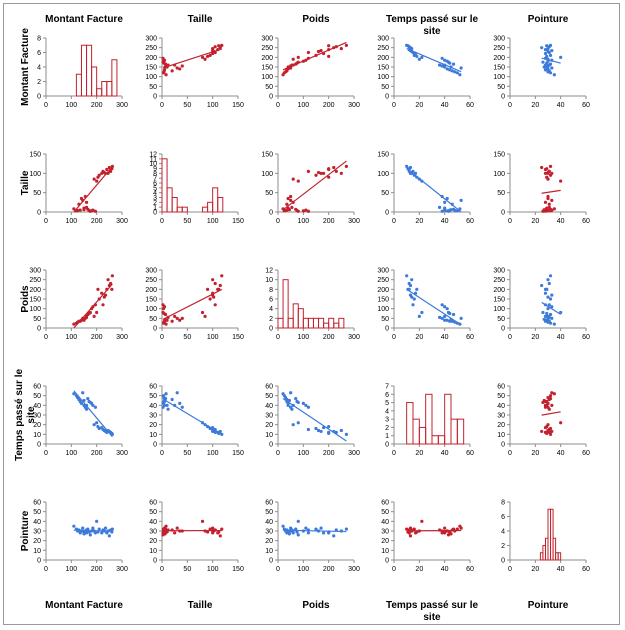 This screenshot has height=630, width=625. I want to click on x-tick-label: 200, so click(97, 569).